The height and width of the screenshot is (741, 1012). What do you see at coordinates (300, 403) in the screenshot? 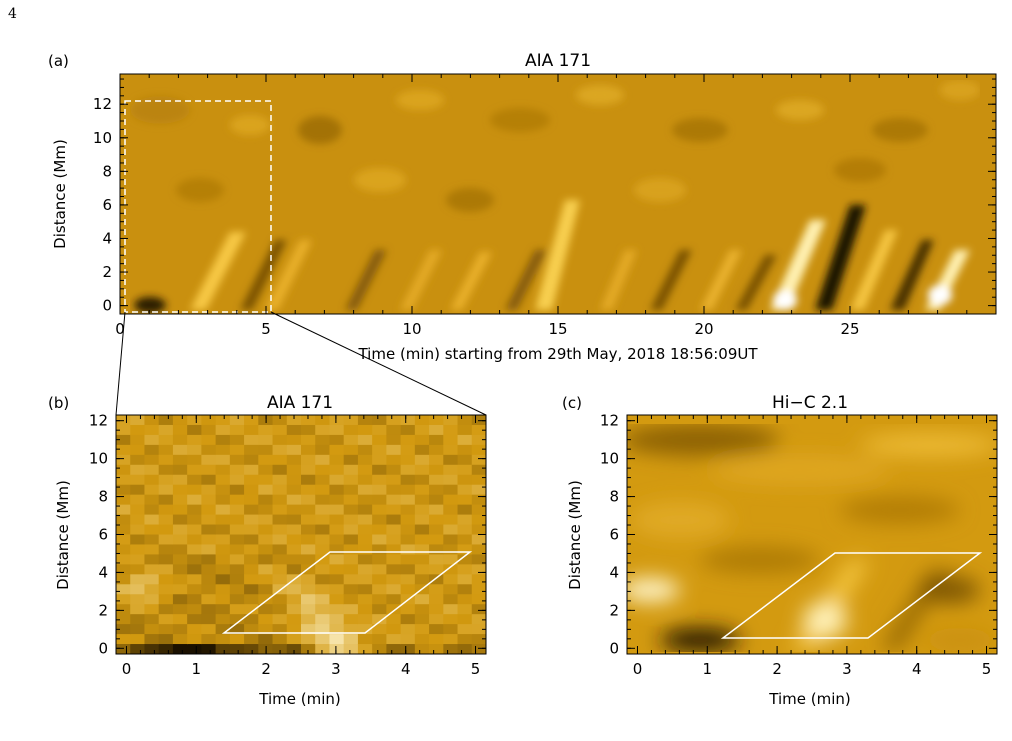
I see `panel-b-title: AIA 171` at bounding box center [300, 403].